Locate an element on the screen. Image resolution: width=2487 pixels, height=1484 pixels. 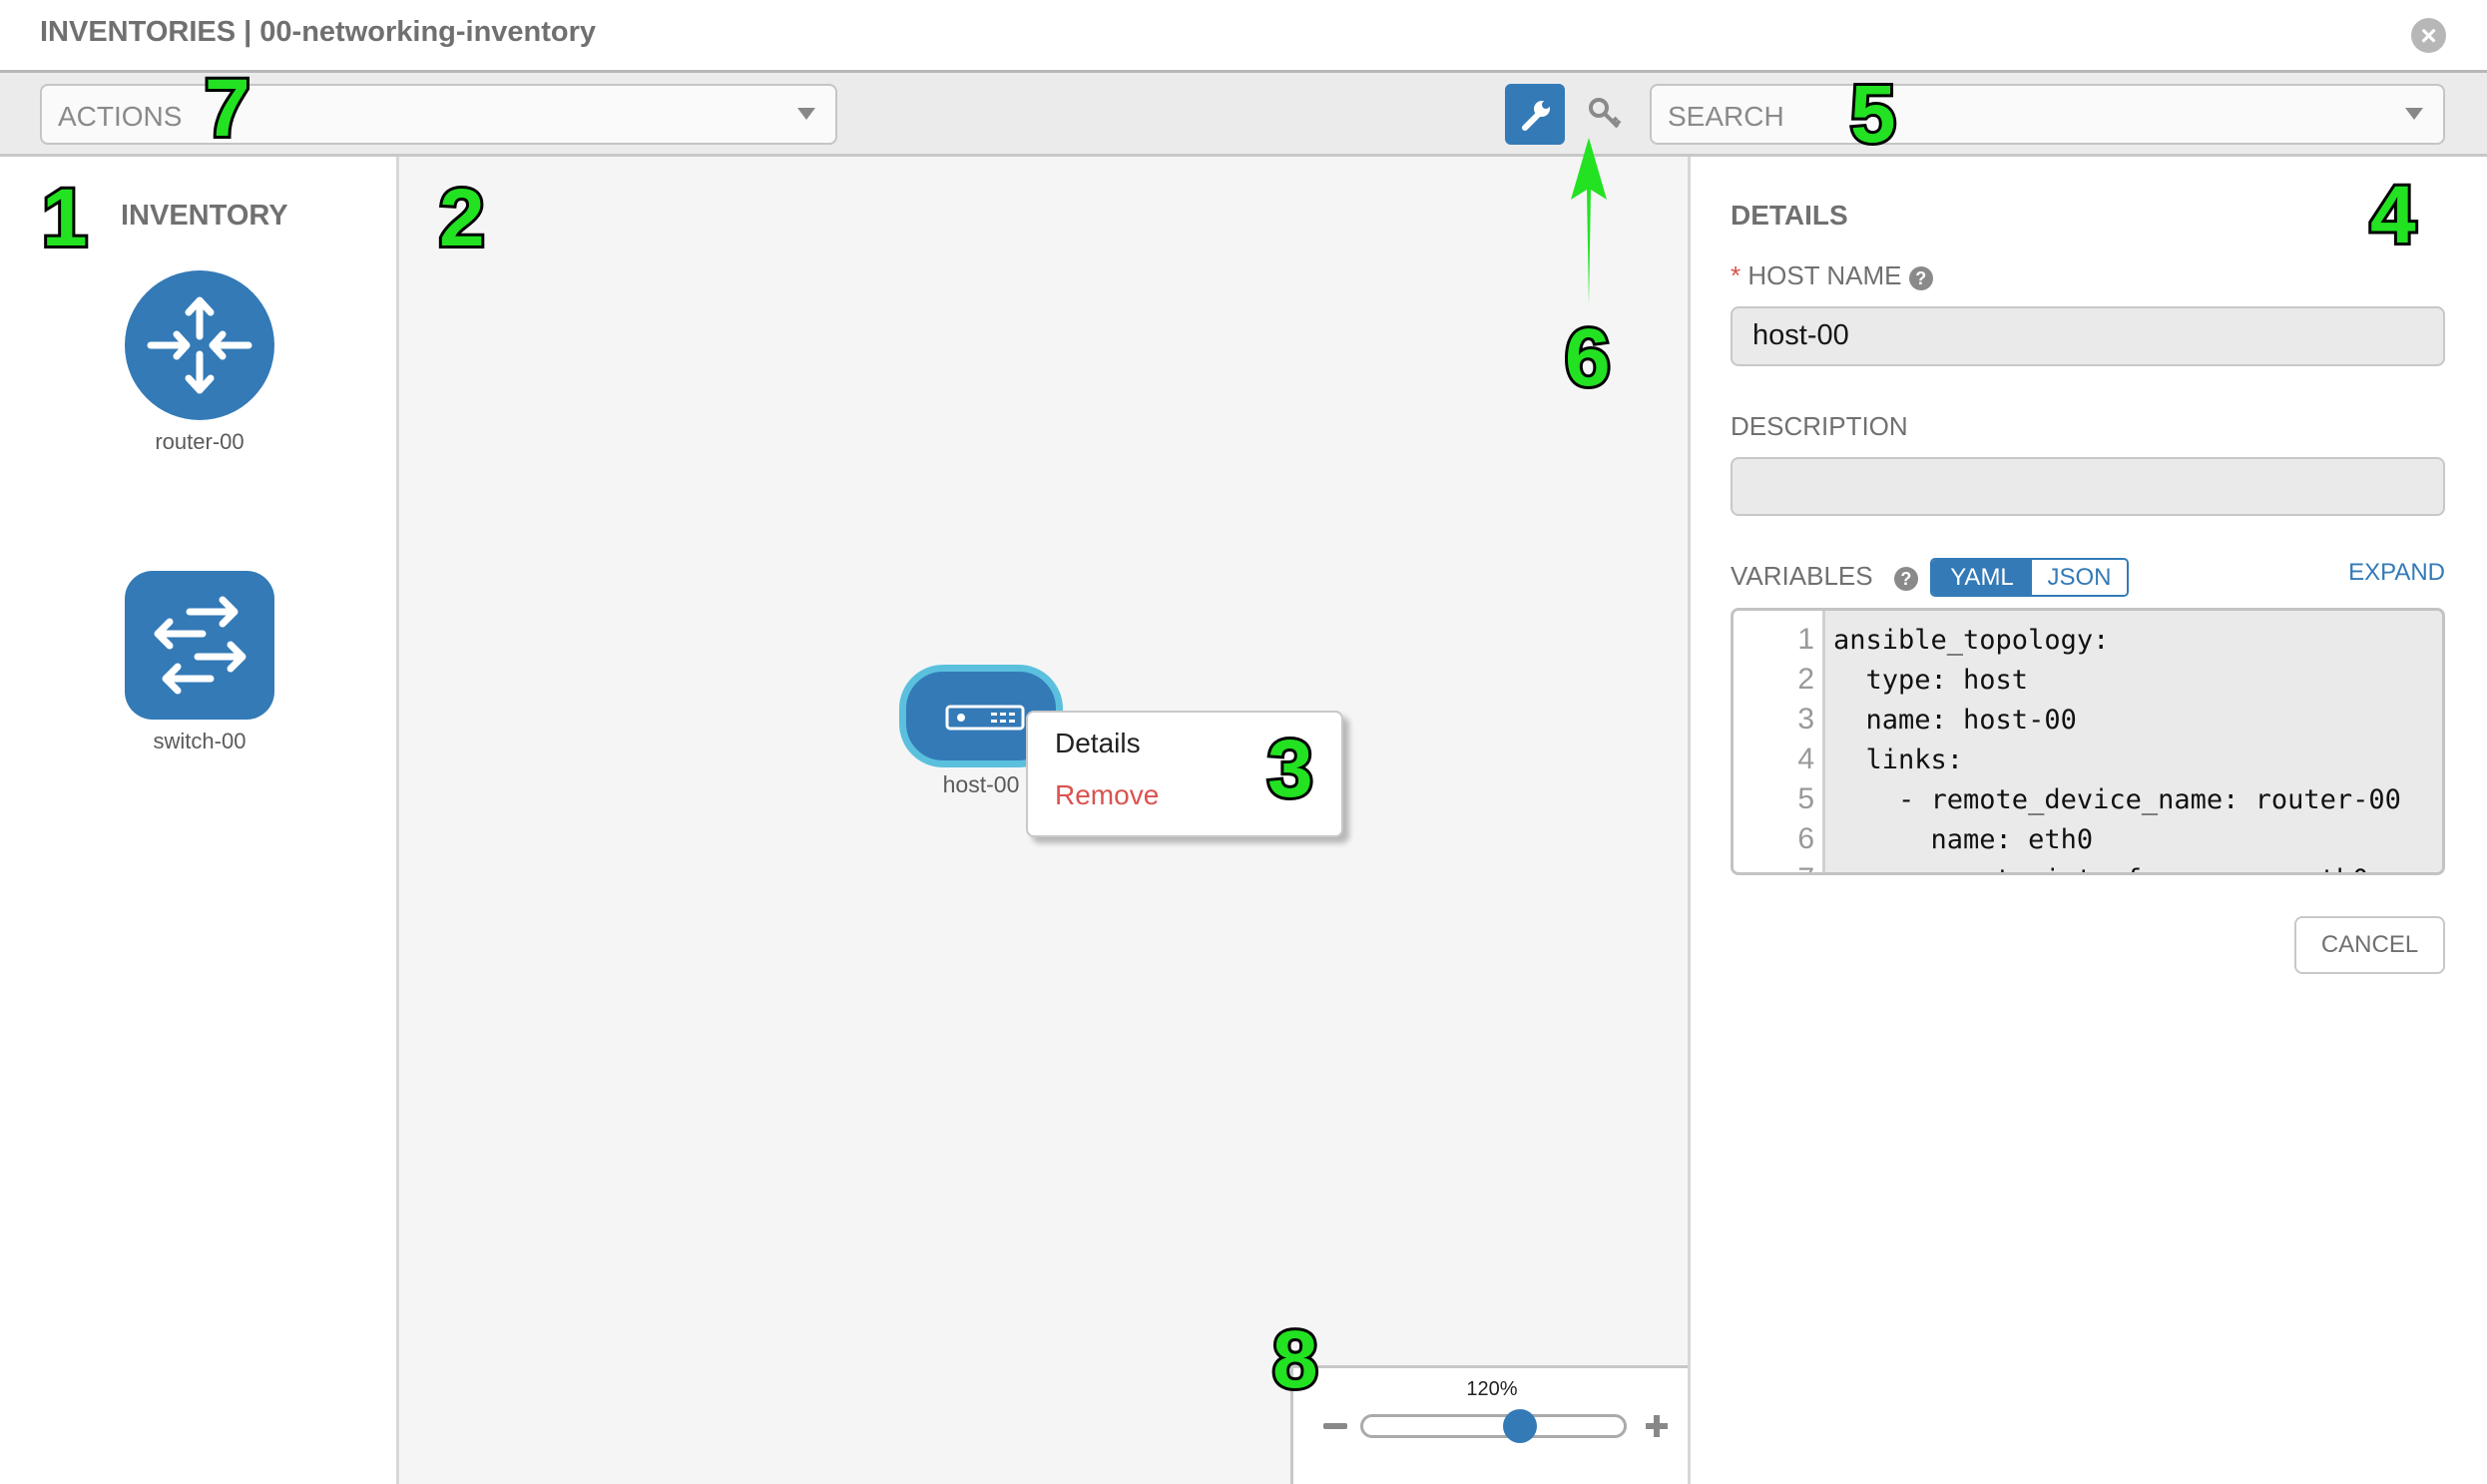
router-device is located at coordinates (199, 345).